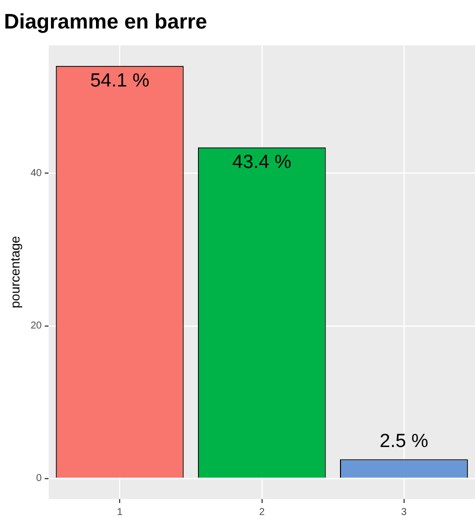 The height and width of the screenshot is (525, 475). I want to click on data-label: 54.1 %, so click(120, 81).